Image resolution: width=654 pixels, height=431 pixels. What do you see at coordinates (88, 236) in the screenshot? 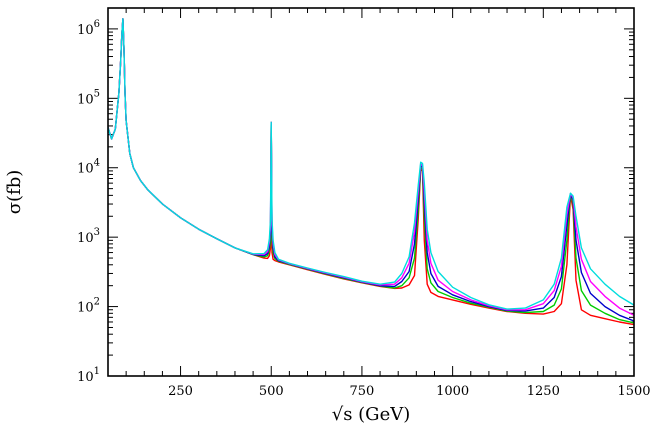
I see `y-tick-label: 10³` at bounding box center [88, 236].